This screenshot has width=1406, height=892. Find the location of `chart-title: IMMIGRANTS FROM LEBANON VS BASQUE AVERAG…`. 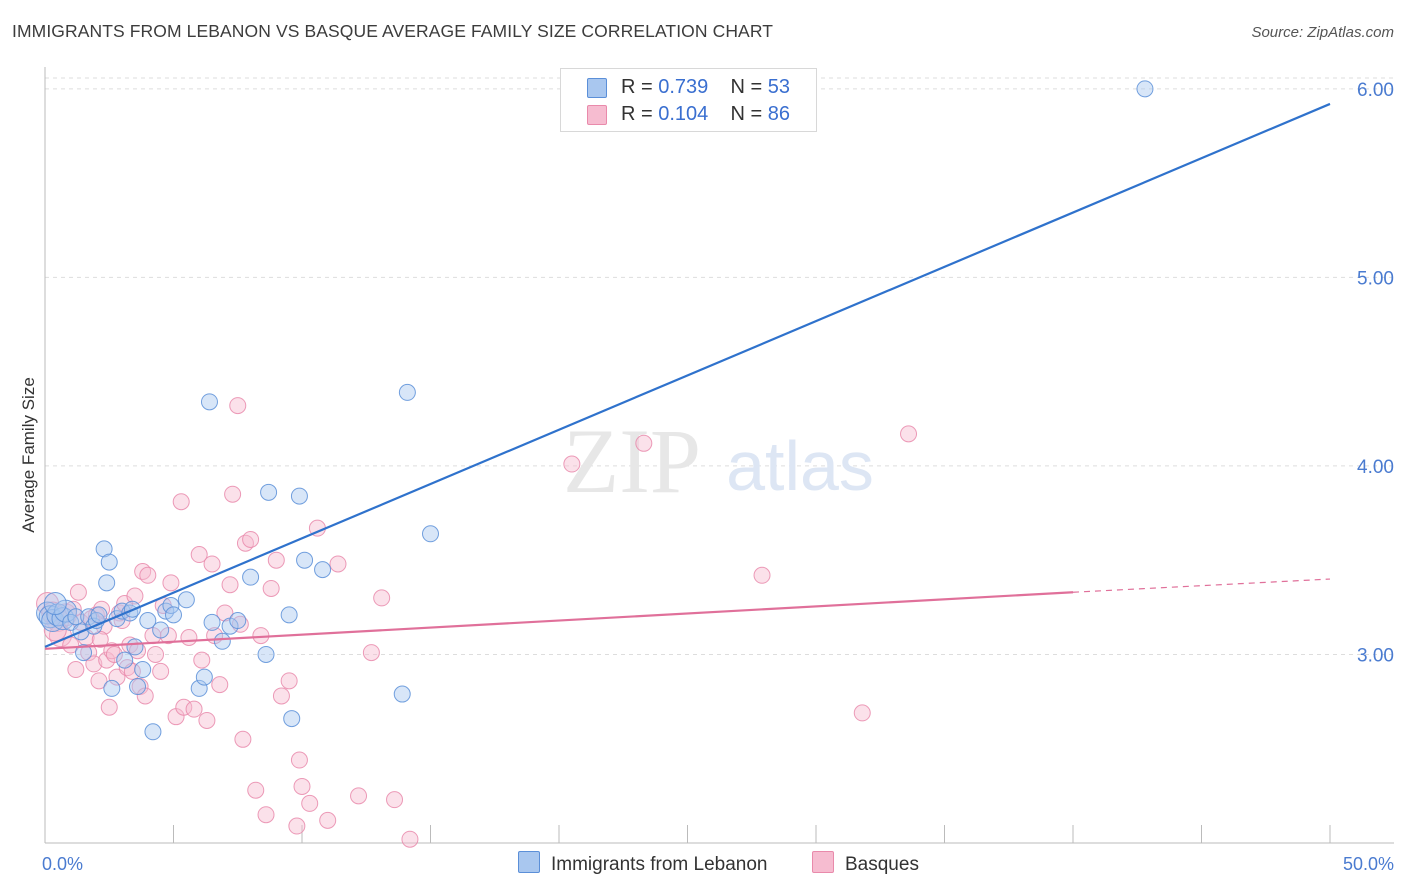

chart-title: IMMIGRANTS FROM LEBANON VS BASQUE AVERAG… is located at coordinates (393, 31).